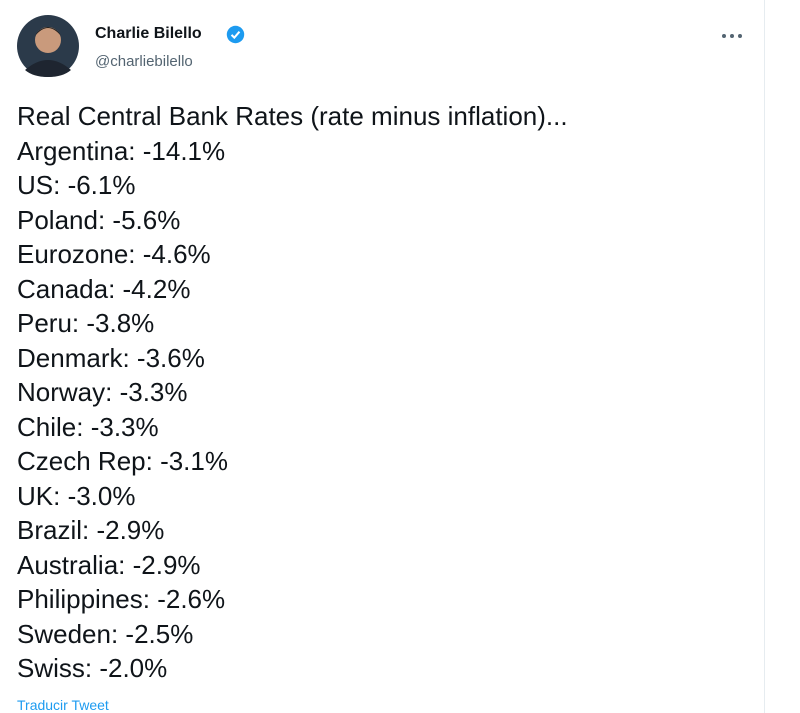 This screenshot has width=800, height=713. What do you see at coordinates (86, 323) in the screenshot?
I see `tweet-line: Peru: -3.8%` at bounding box center [86, 323].